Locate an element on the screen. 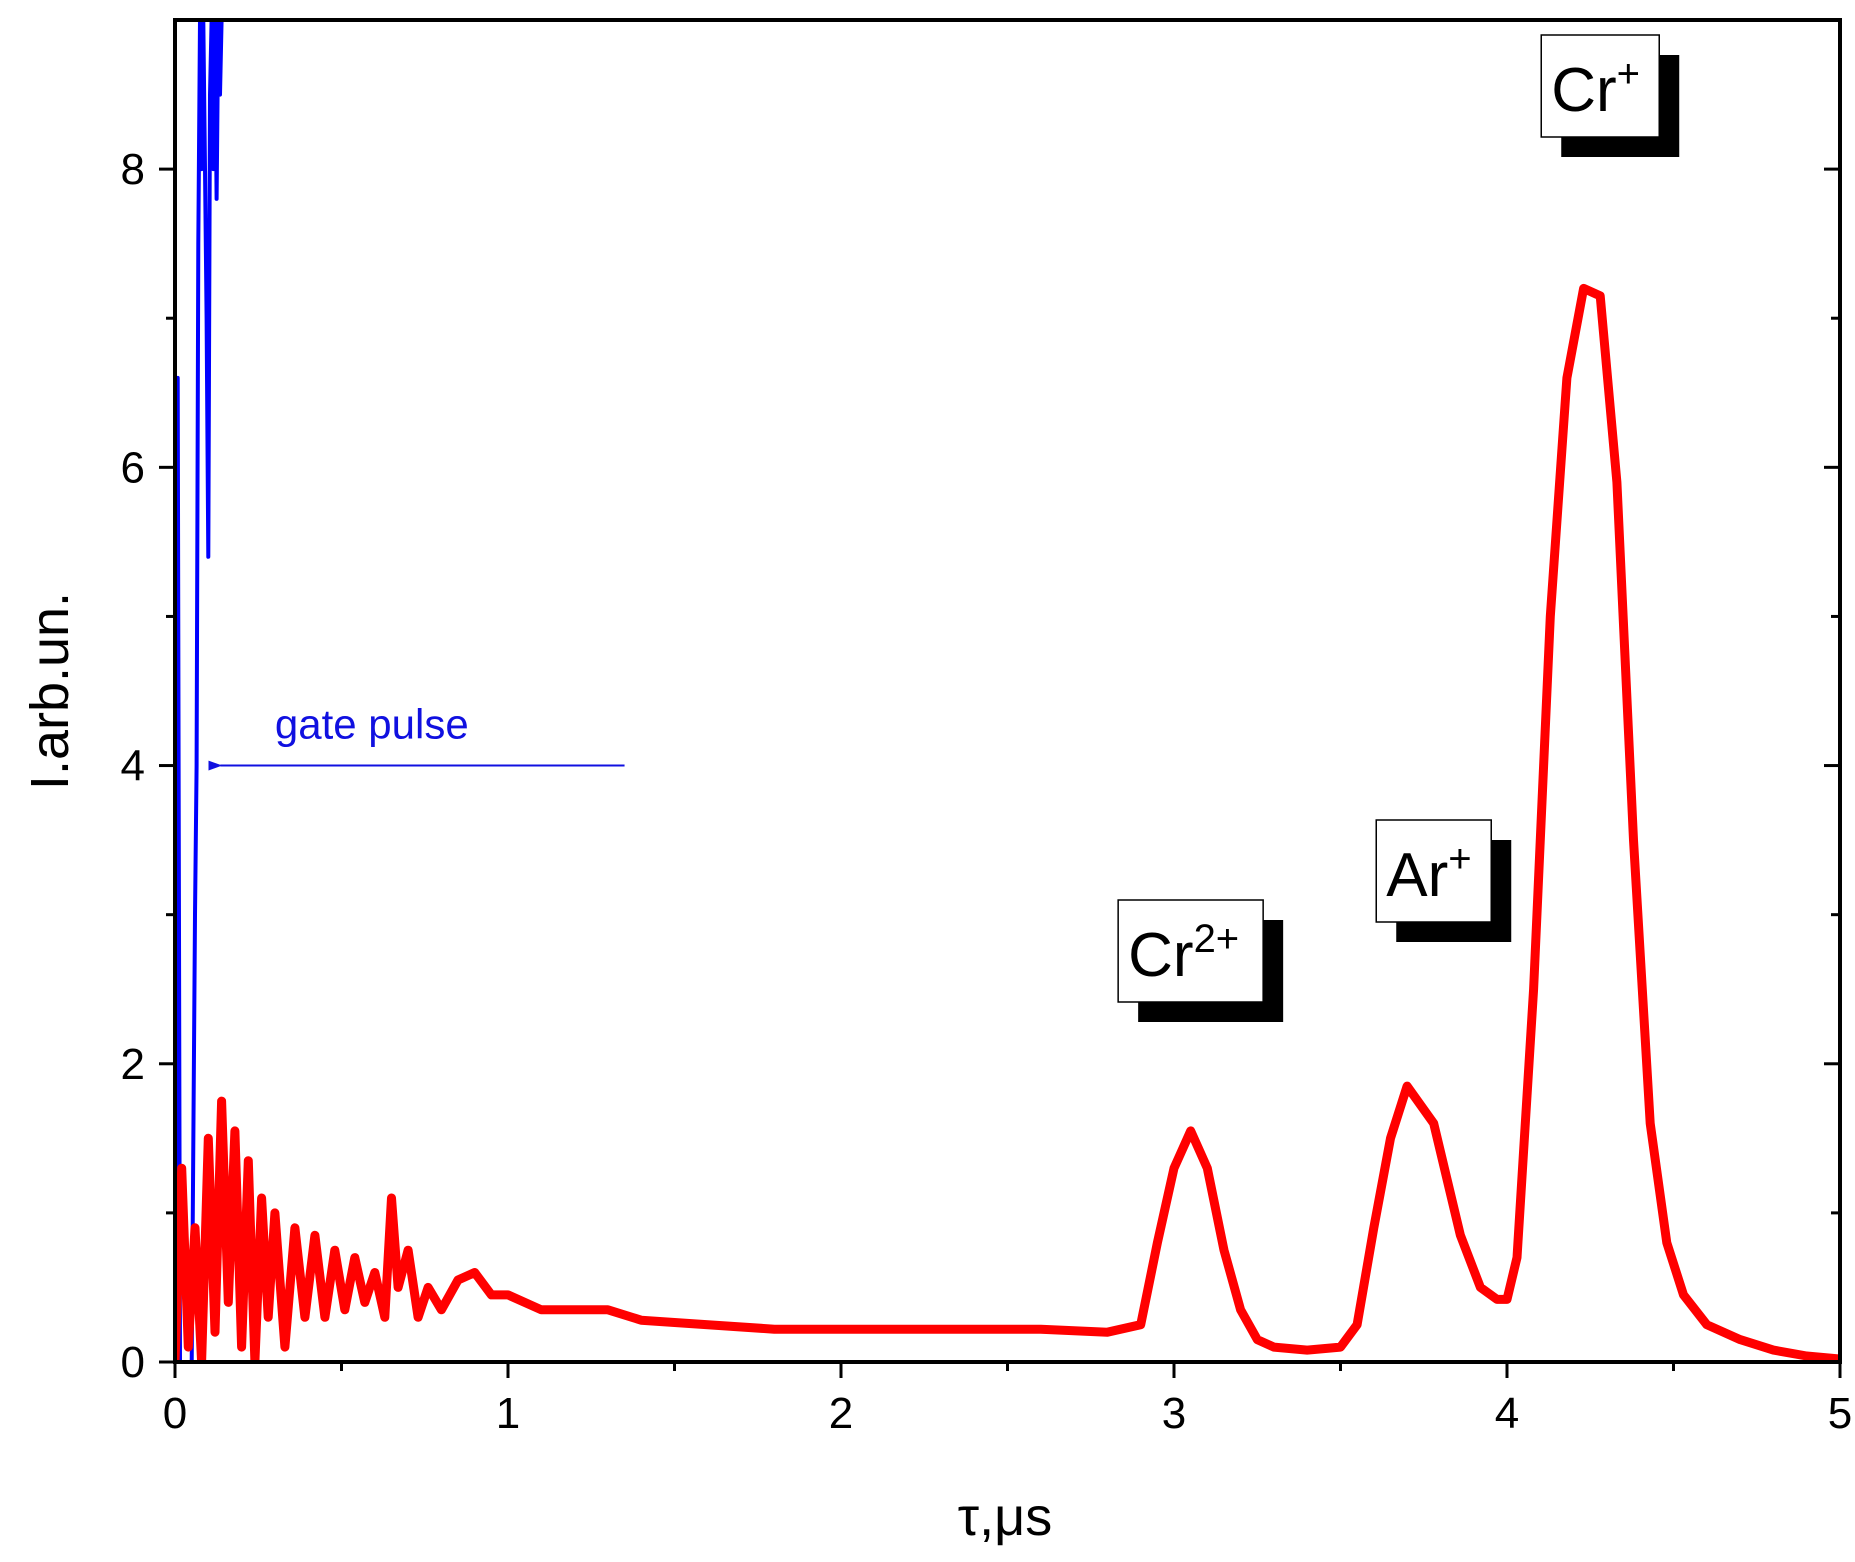 The width and height of the screenshot is (1855, 1562). x-tick-label: 0 is located at coordinates (175, 1413).